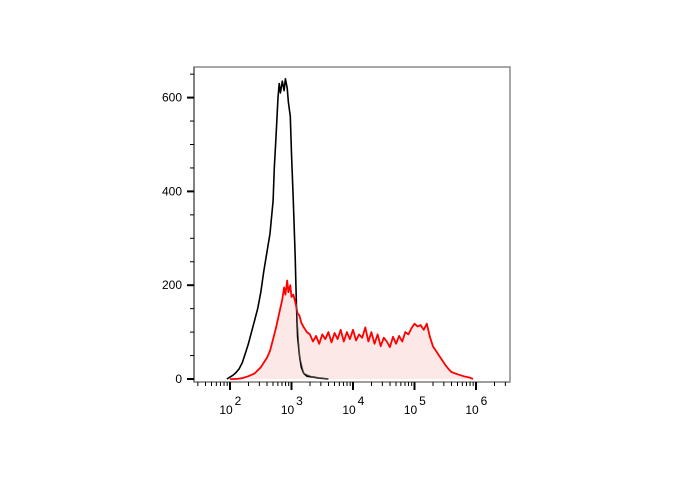  Describe the element at coordinates (299, 401) in the screenshot. I see `x-tick-exponent: 3` at that location.